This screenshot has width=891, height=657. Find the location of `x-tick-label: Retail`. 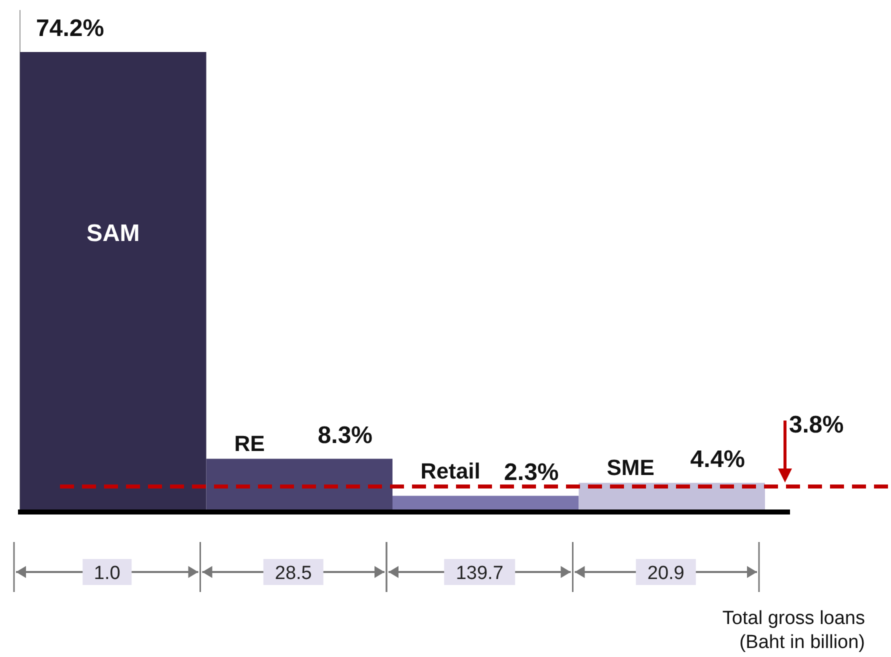

x-tick-label: Retail is located at coordinates (450, 471).